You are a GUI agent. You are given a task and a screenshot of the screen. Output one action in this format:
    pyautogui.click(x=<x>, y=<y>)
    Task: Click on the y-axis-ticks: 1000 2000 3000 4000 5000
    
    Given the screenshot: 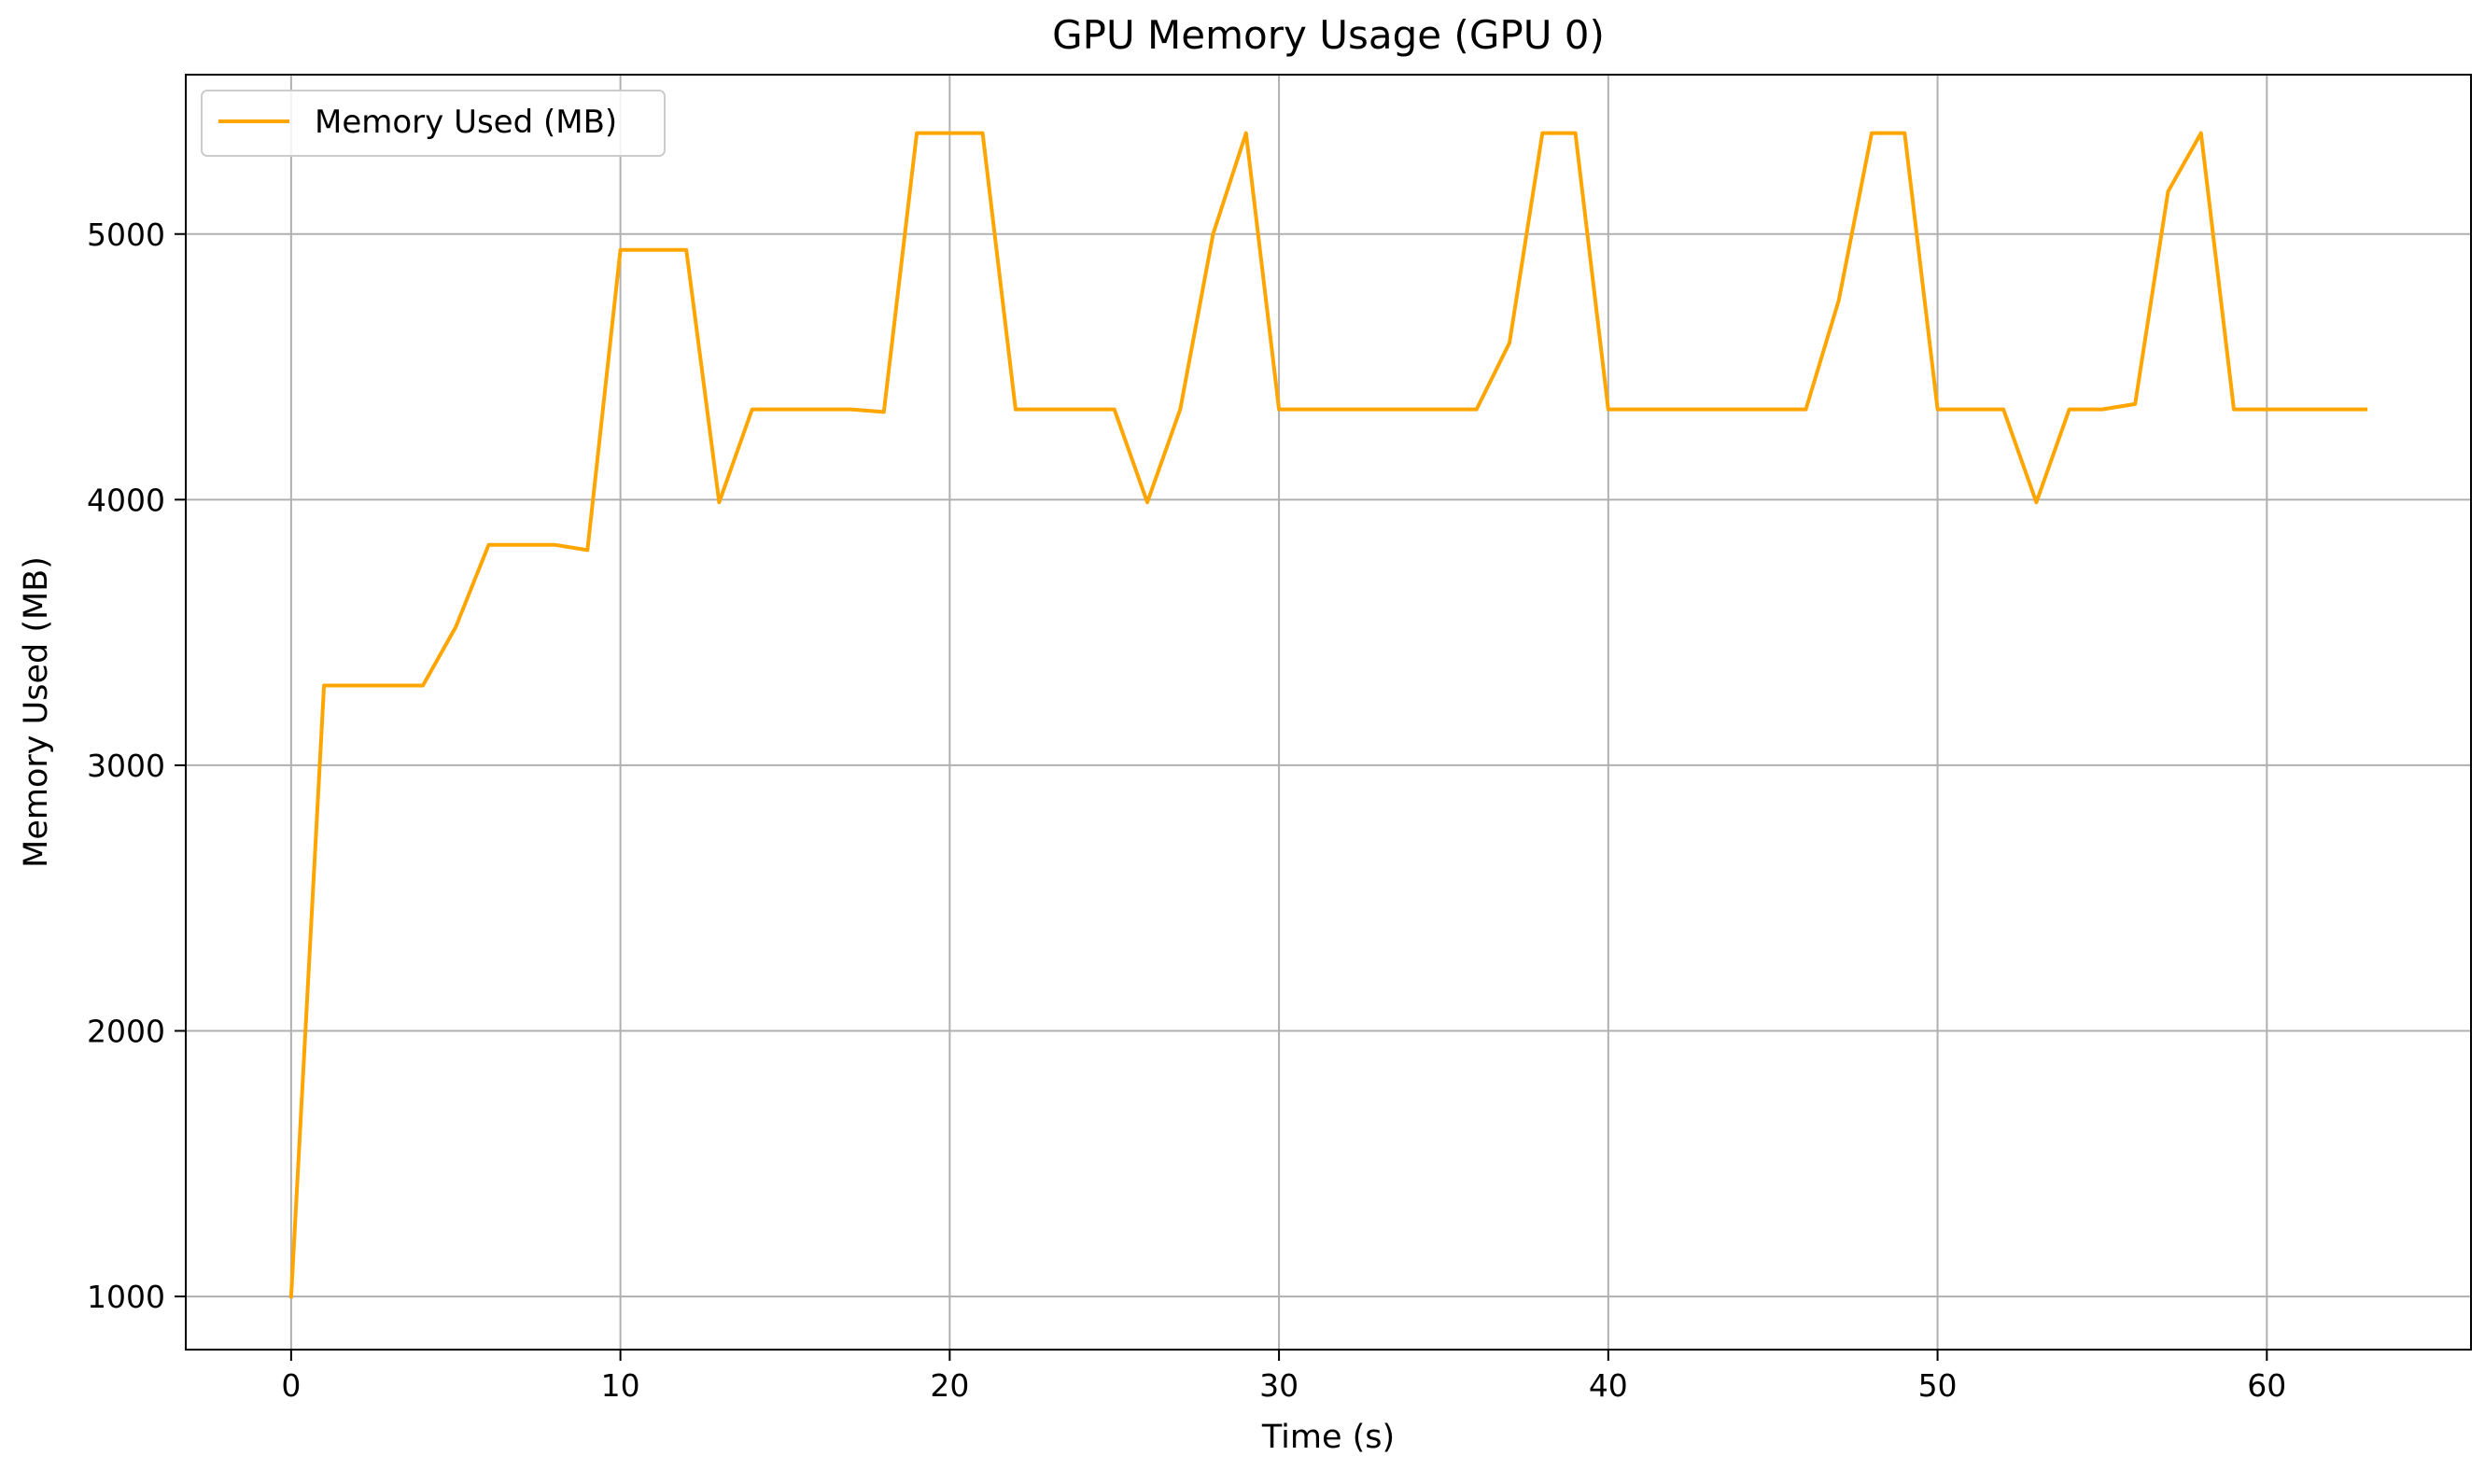 What is the action you would take?
    pyautogui.click(x=136, y=766)
    